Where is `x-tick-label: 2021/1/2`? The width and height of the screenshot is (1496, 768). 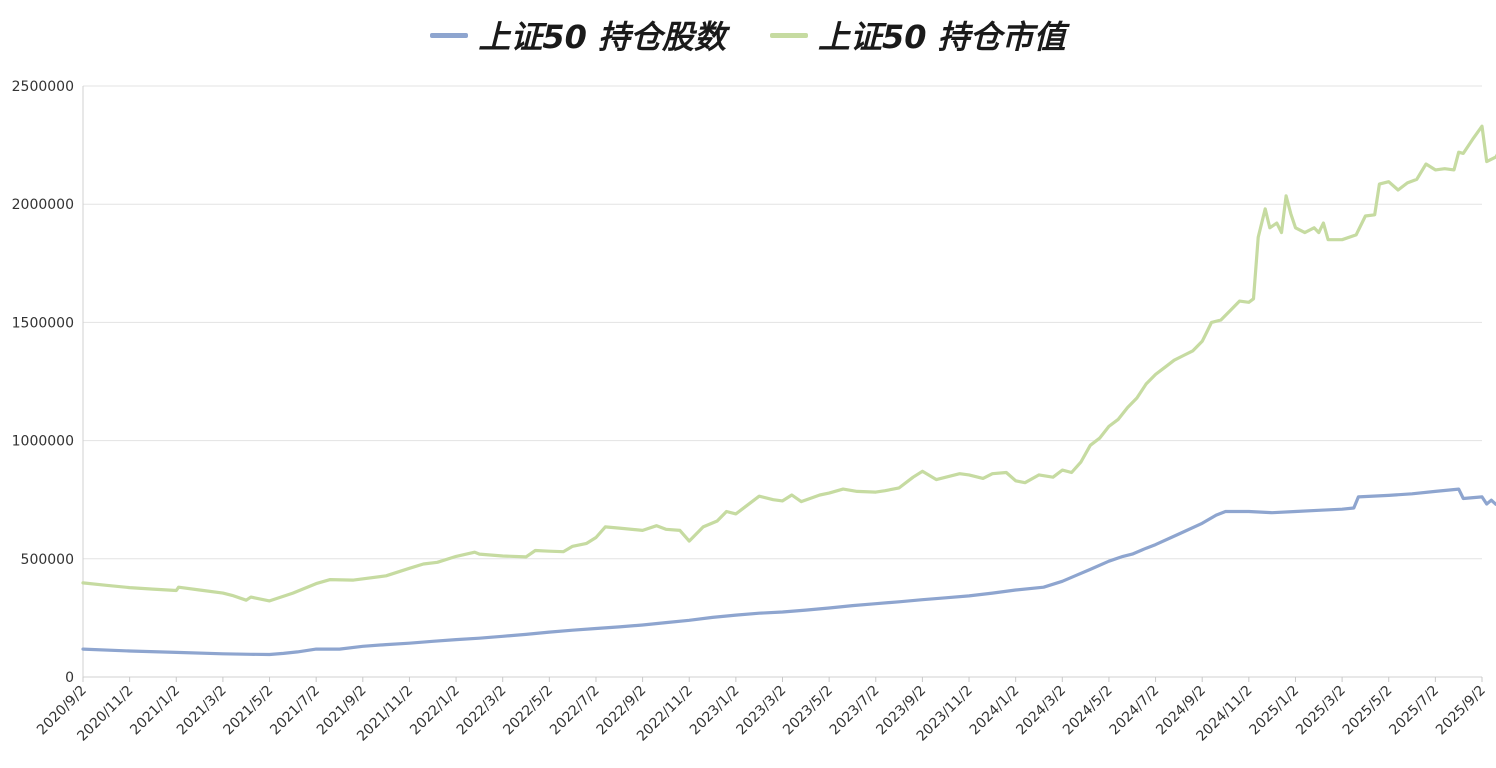 x-tick-label: 2021/1/2 is located at coordinates (155, 711).